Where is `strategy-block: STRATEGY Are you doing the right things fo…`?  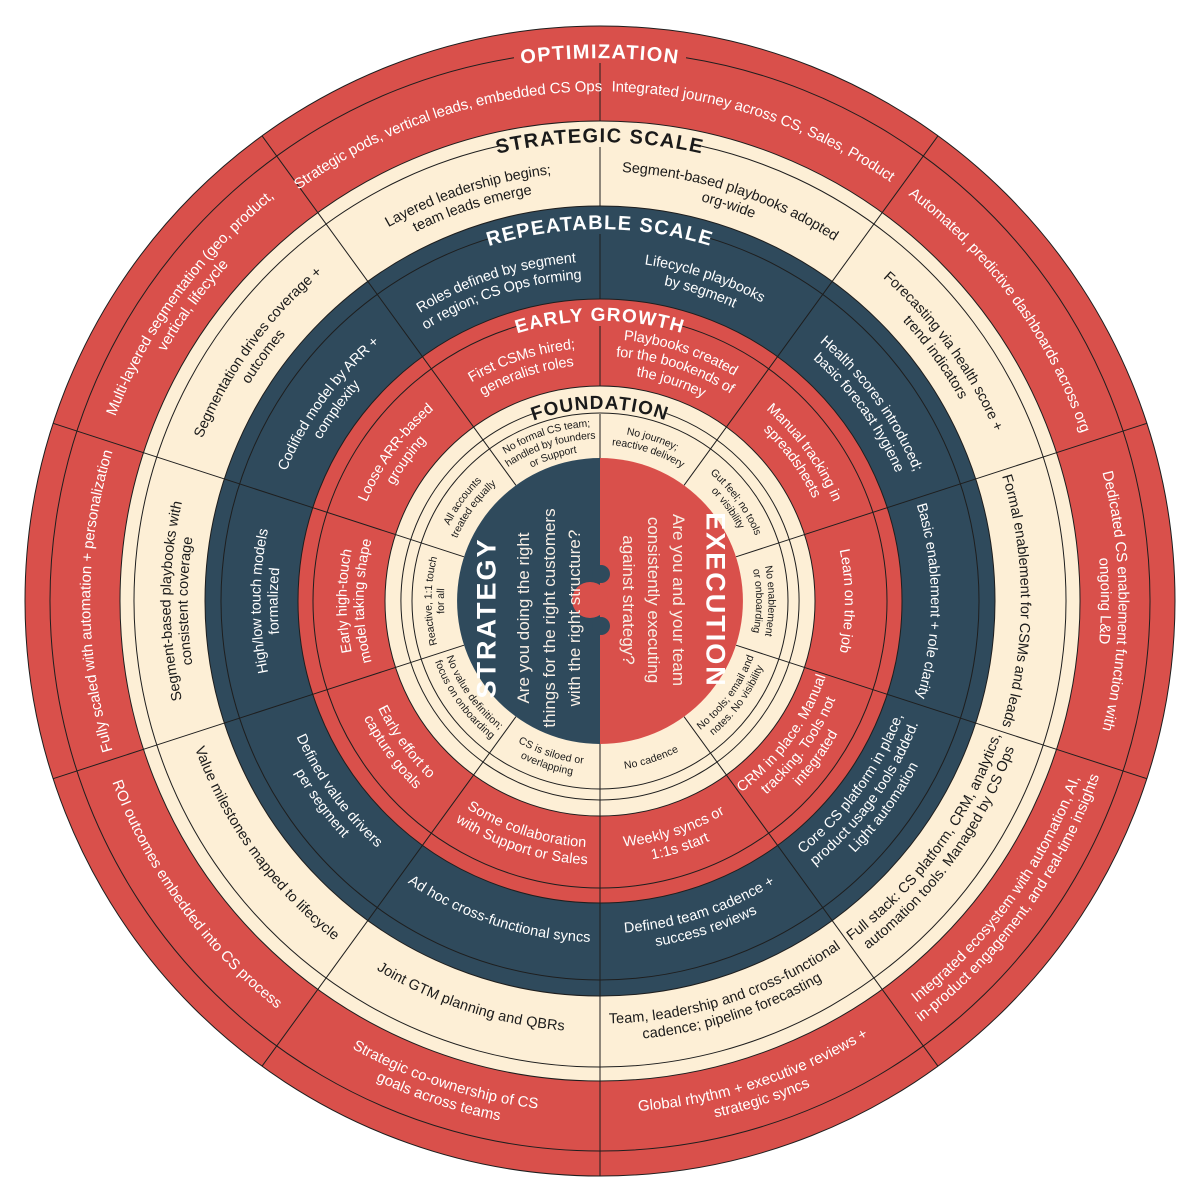
strategy-block: STRATEGY Are you doing the right things fo… is located at coordinates (527, 617).